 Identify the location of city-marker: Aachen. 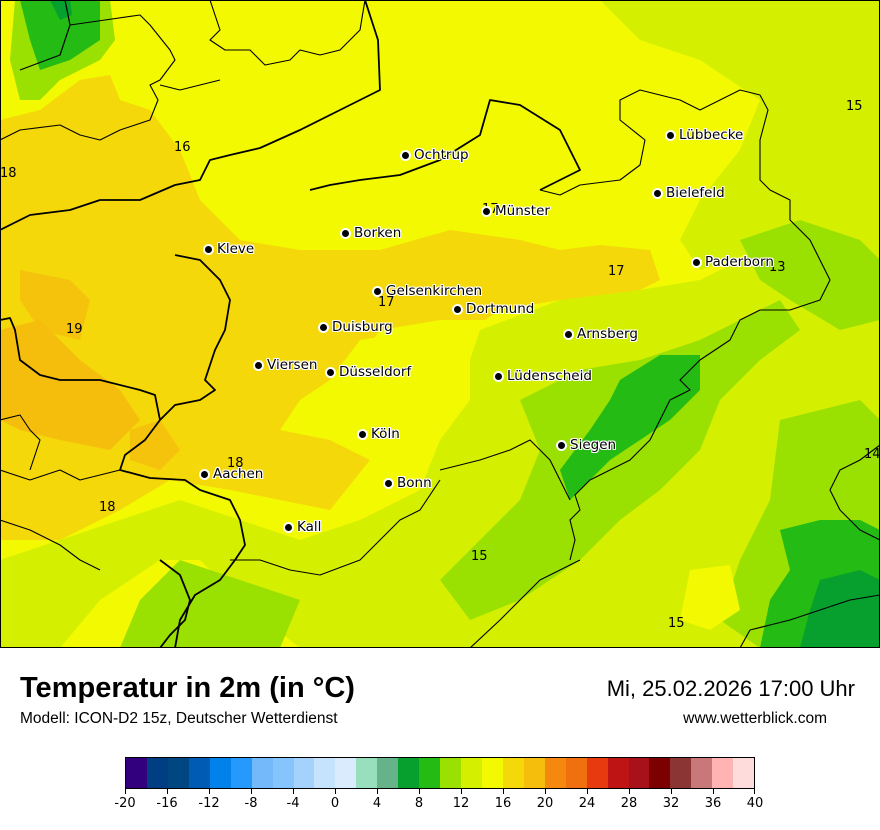
(231, 474).